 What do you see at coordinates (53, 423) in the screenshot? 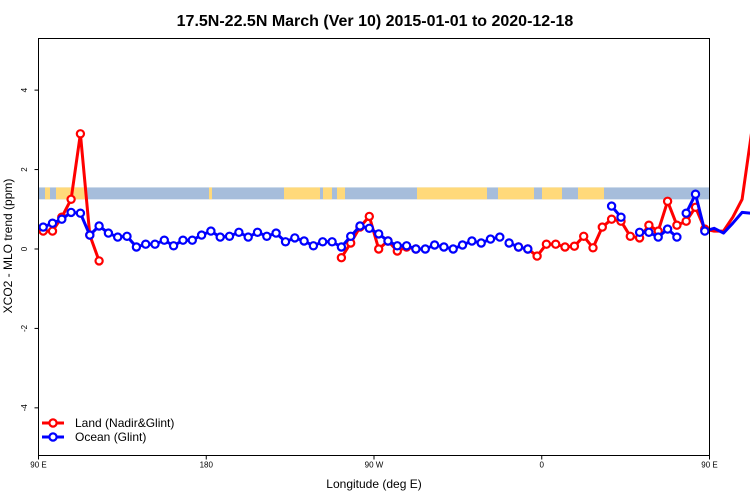
I see `legend-marker-land` at bounding box center [53, 423].